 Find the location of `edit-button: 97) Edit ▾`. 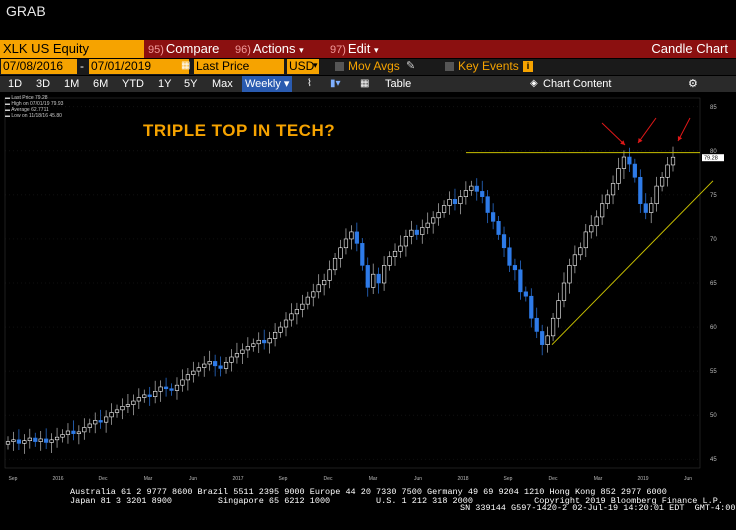

edit-button: 97) Edit ▾ is located at coordinates (354, 49).